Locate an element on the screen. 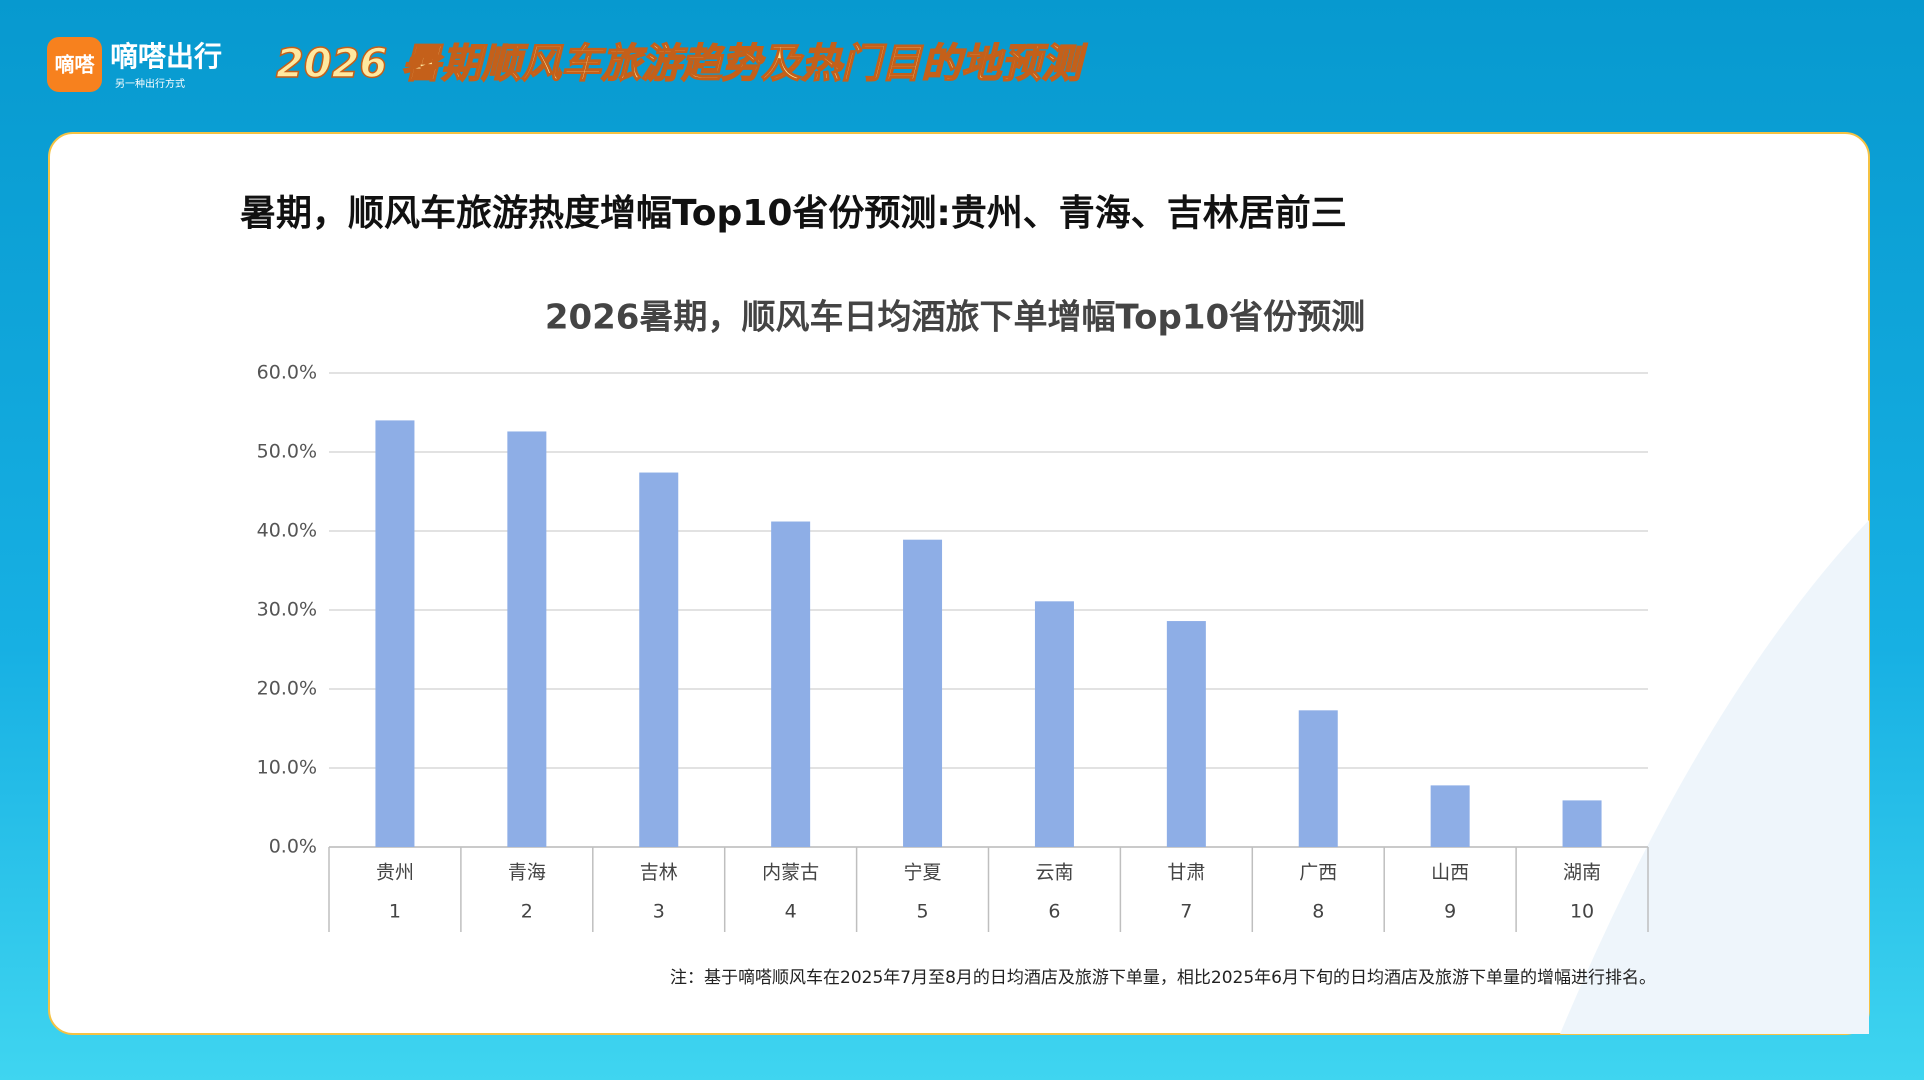  rank-label: 9 is located at coordinates (1450, 912).